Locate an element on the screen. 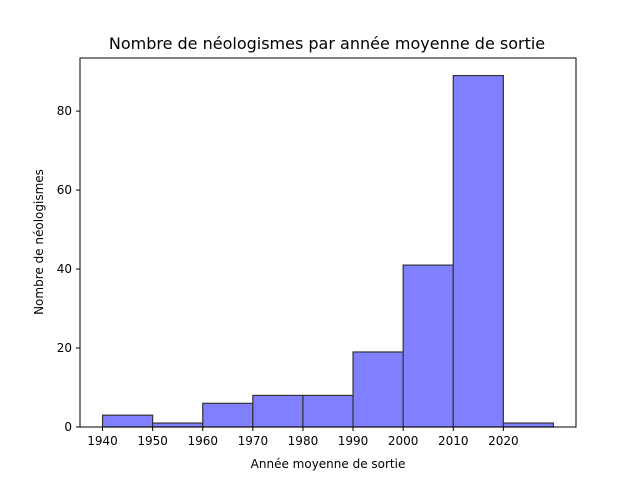 The image size is (640, 480). y-ticks: 0 20 40 60 80 is located at coordinates (68, 269).